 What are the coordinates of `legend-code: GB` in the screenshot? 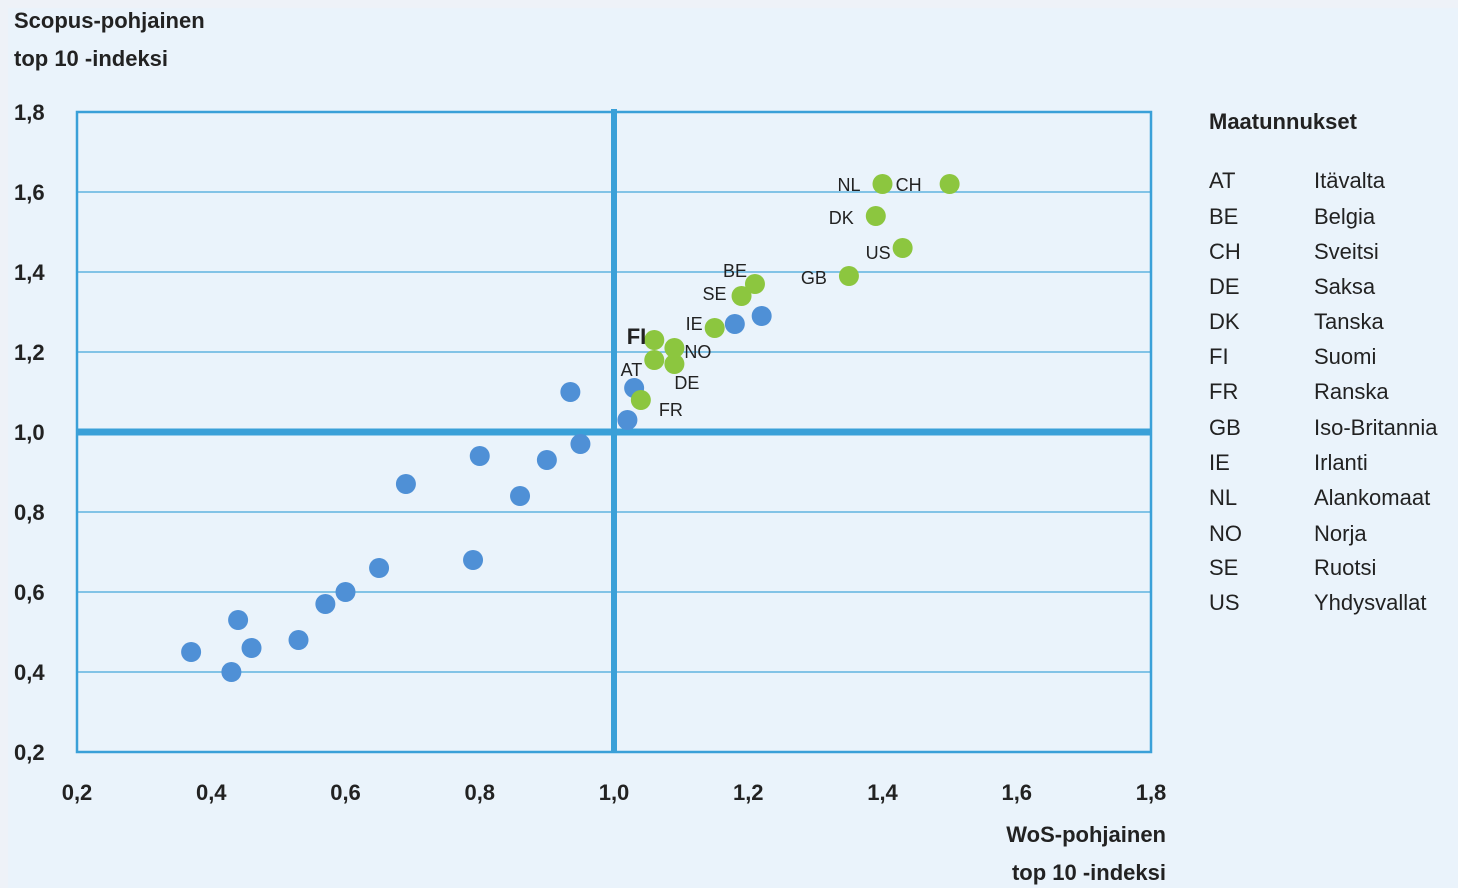 It's located at (1225, 427).